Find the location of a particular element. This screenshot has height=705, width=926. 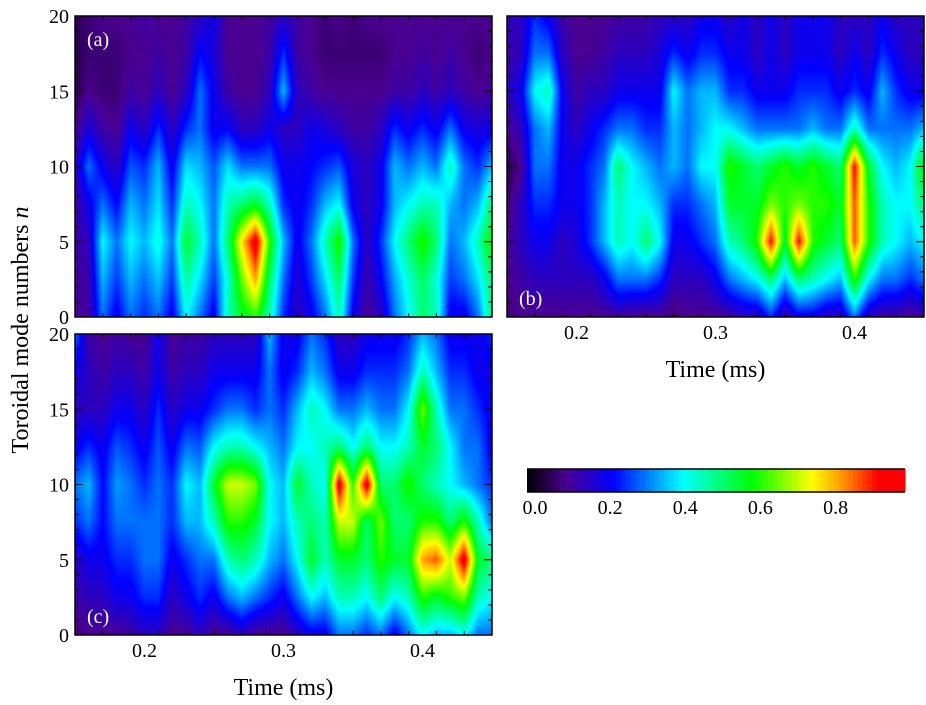

x-tick-label: 0.3 is located at coordinates (283, 651).